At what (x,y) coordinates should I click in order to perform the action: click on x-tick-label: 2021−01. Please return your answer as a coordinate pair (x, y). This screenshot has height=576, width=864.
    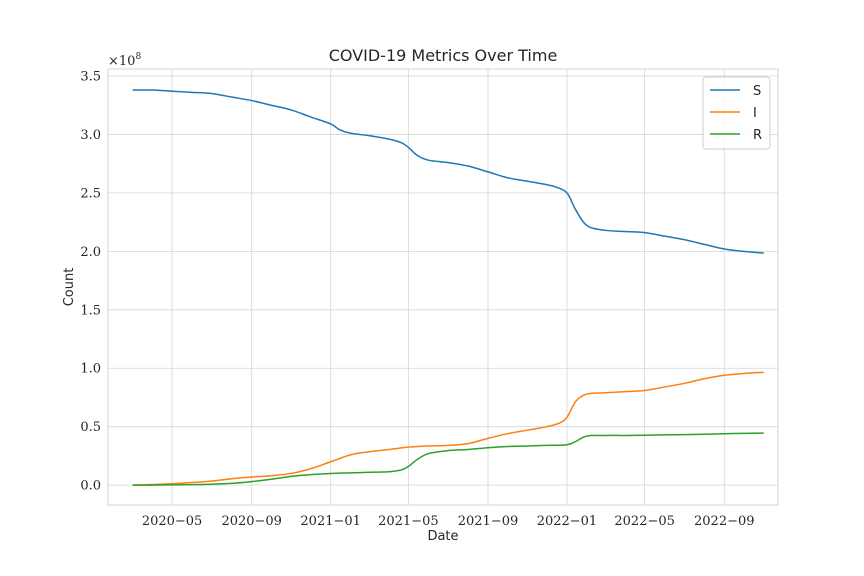
    Looking at the image, I should click on (330, 521).